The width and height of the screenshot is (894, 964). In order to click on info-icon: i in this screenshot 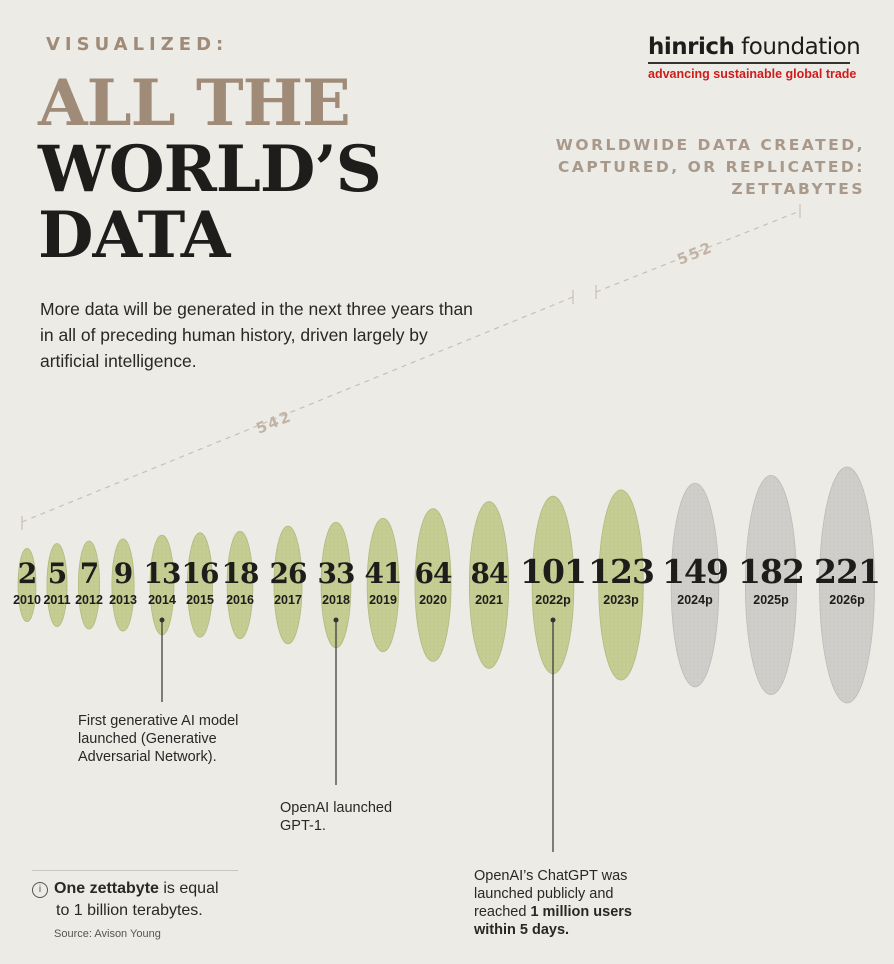, I will do `click(40, 890)`.